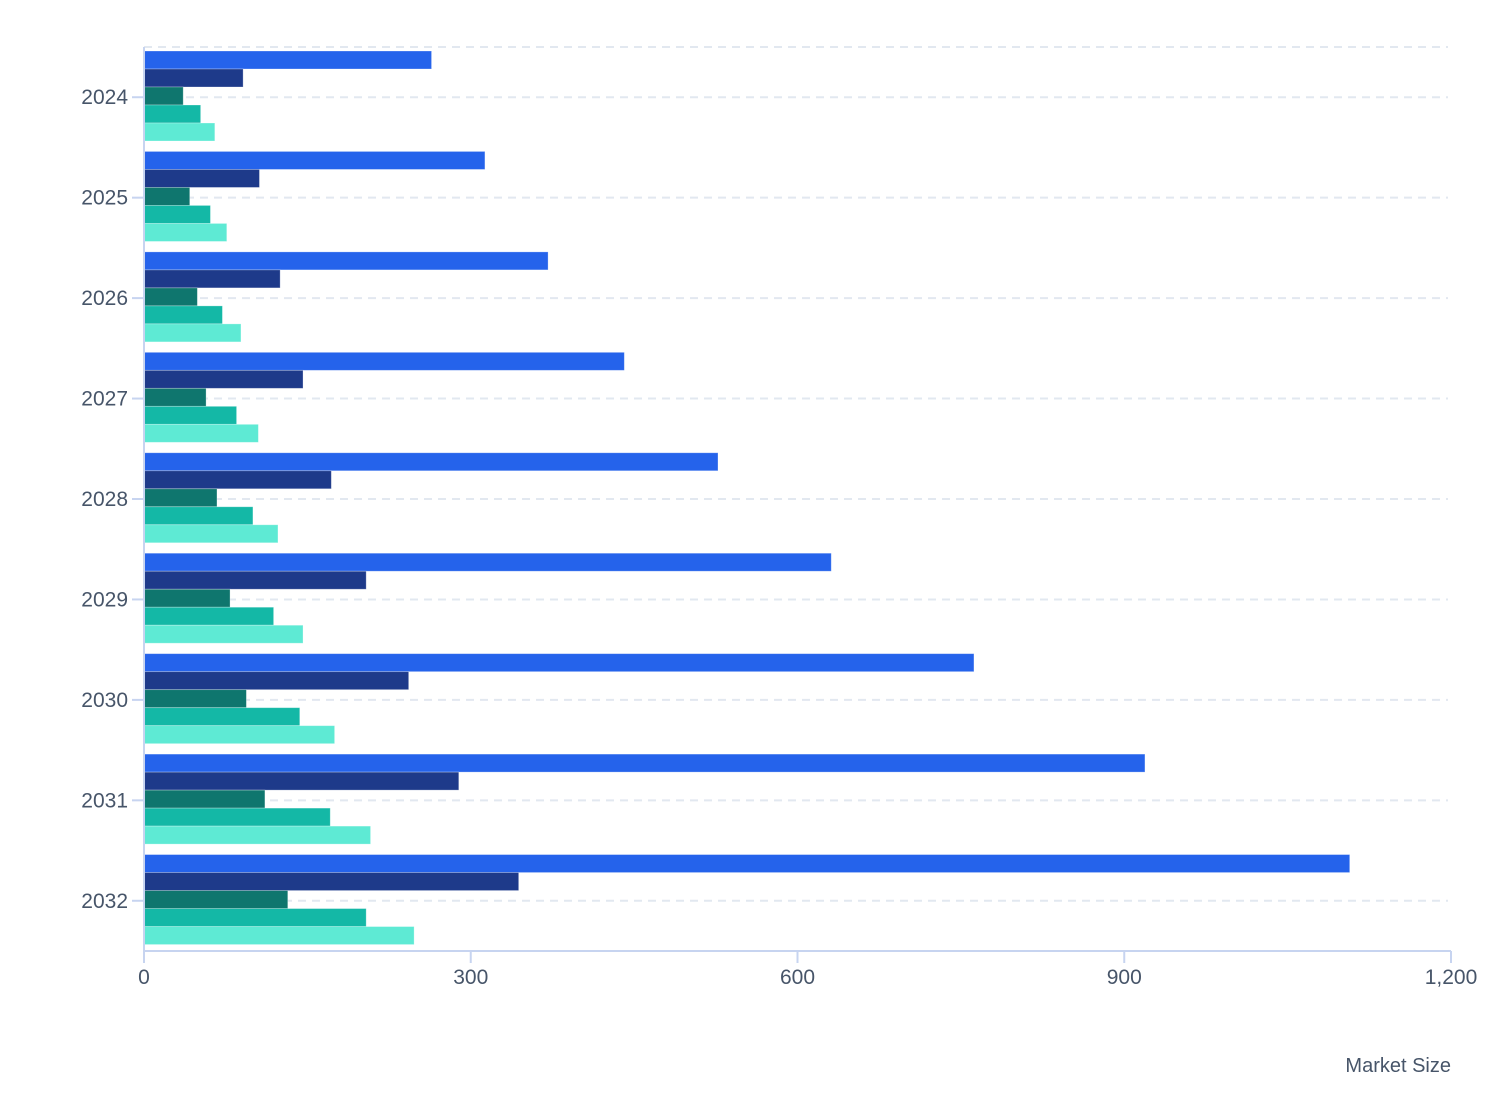 Image resolution: width=1508 pixels, height=1120 pixels. I want to click on x-tick-label: 1,200, so click(1451, 977).